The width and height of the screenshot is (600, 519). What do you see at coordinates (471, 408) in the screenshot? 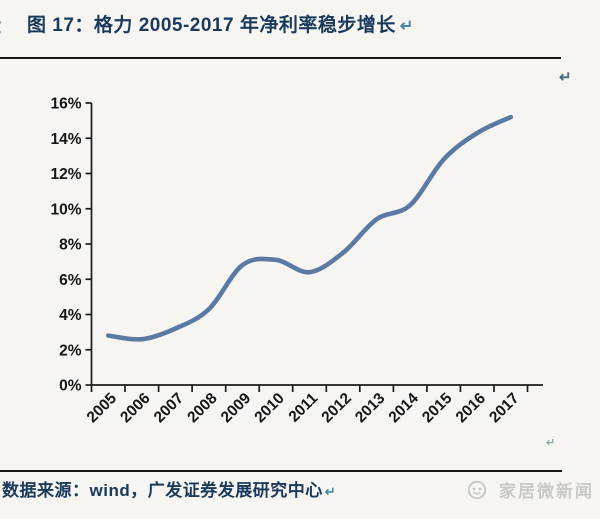
I see `x-tick-label: 2016` at bounding box center [471, 408].